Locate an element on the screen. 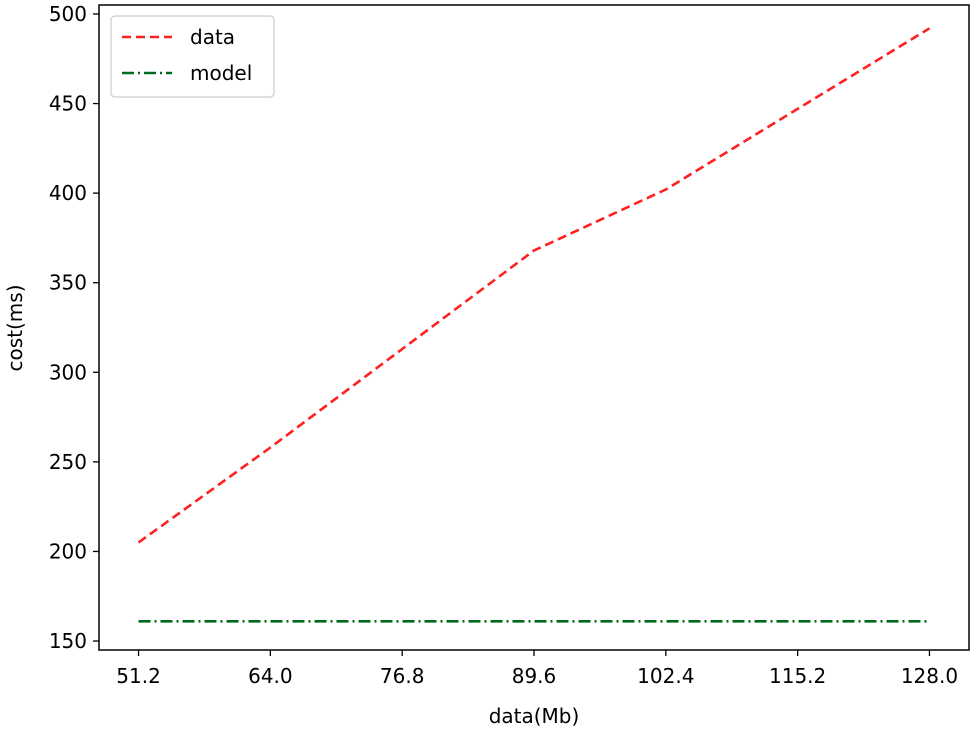 Image resolution: width=975 pixels, height=730 pixels. y-tick-label: 200 is located at coordinates (68, 551).